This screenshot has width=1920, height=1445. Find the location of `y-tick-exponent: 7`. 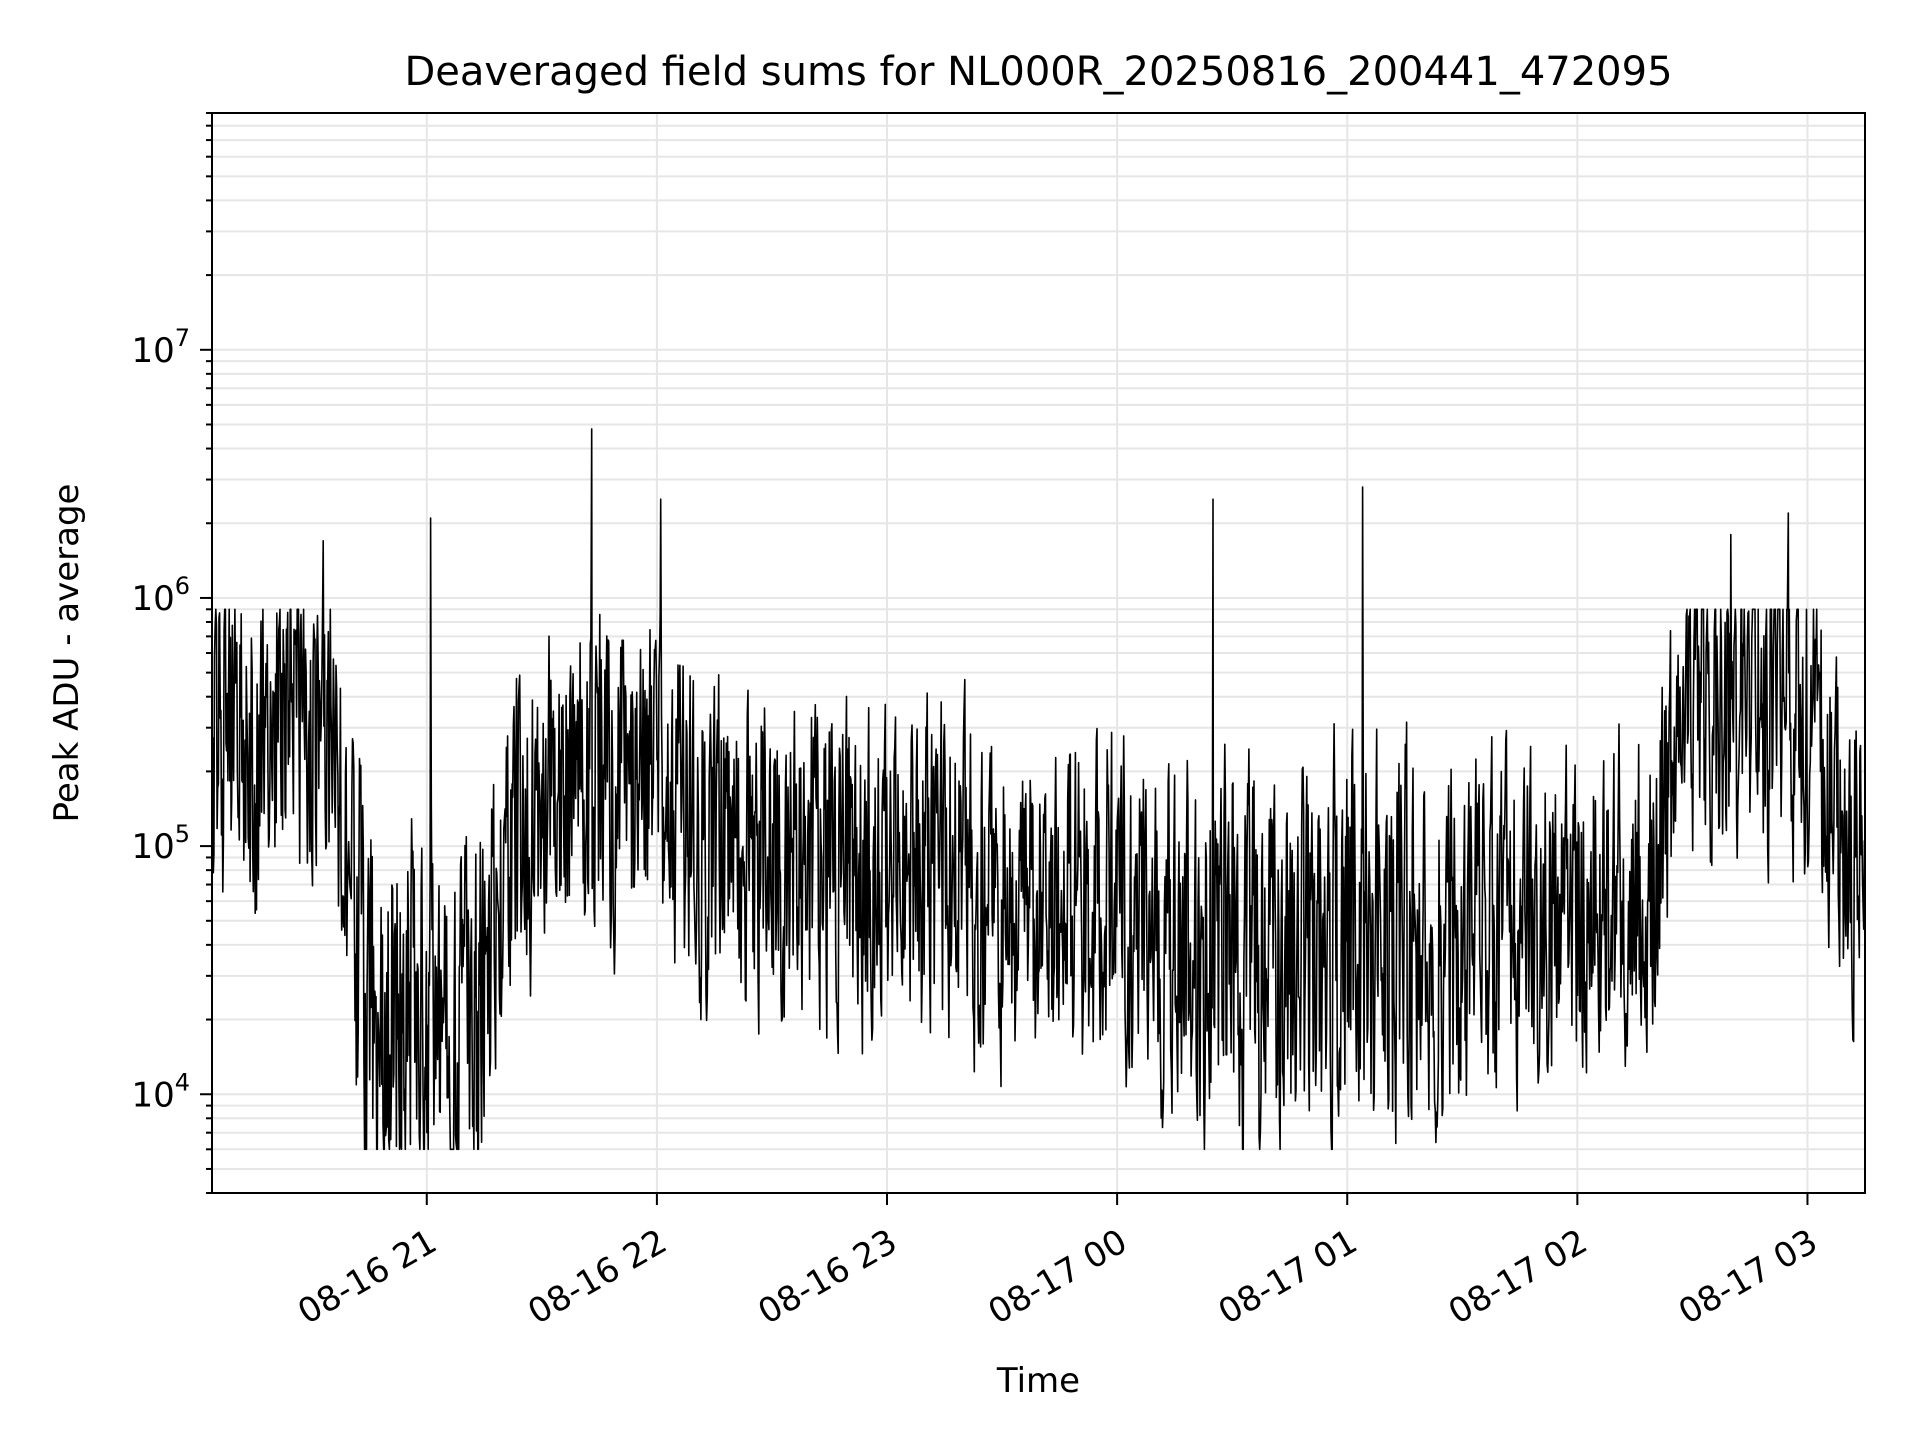

y-tick-exponent: 7 is located at coordinates (182, 338).